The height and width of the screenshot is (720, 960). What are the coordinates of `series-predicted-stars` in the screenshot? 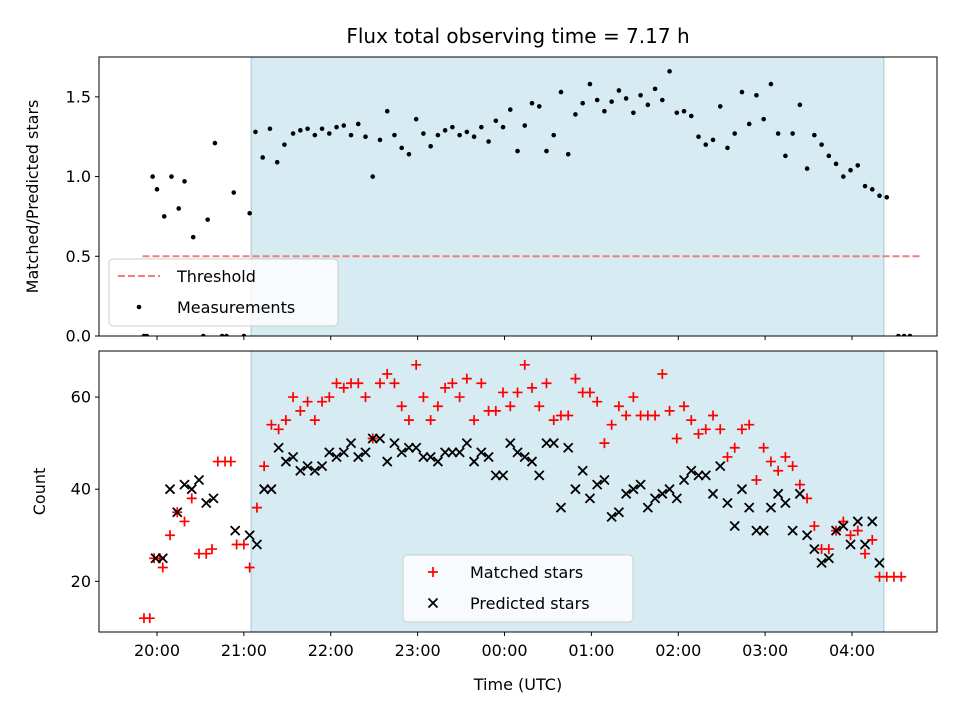 It's located at (517, 501).